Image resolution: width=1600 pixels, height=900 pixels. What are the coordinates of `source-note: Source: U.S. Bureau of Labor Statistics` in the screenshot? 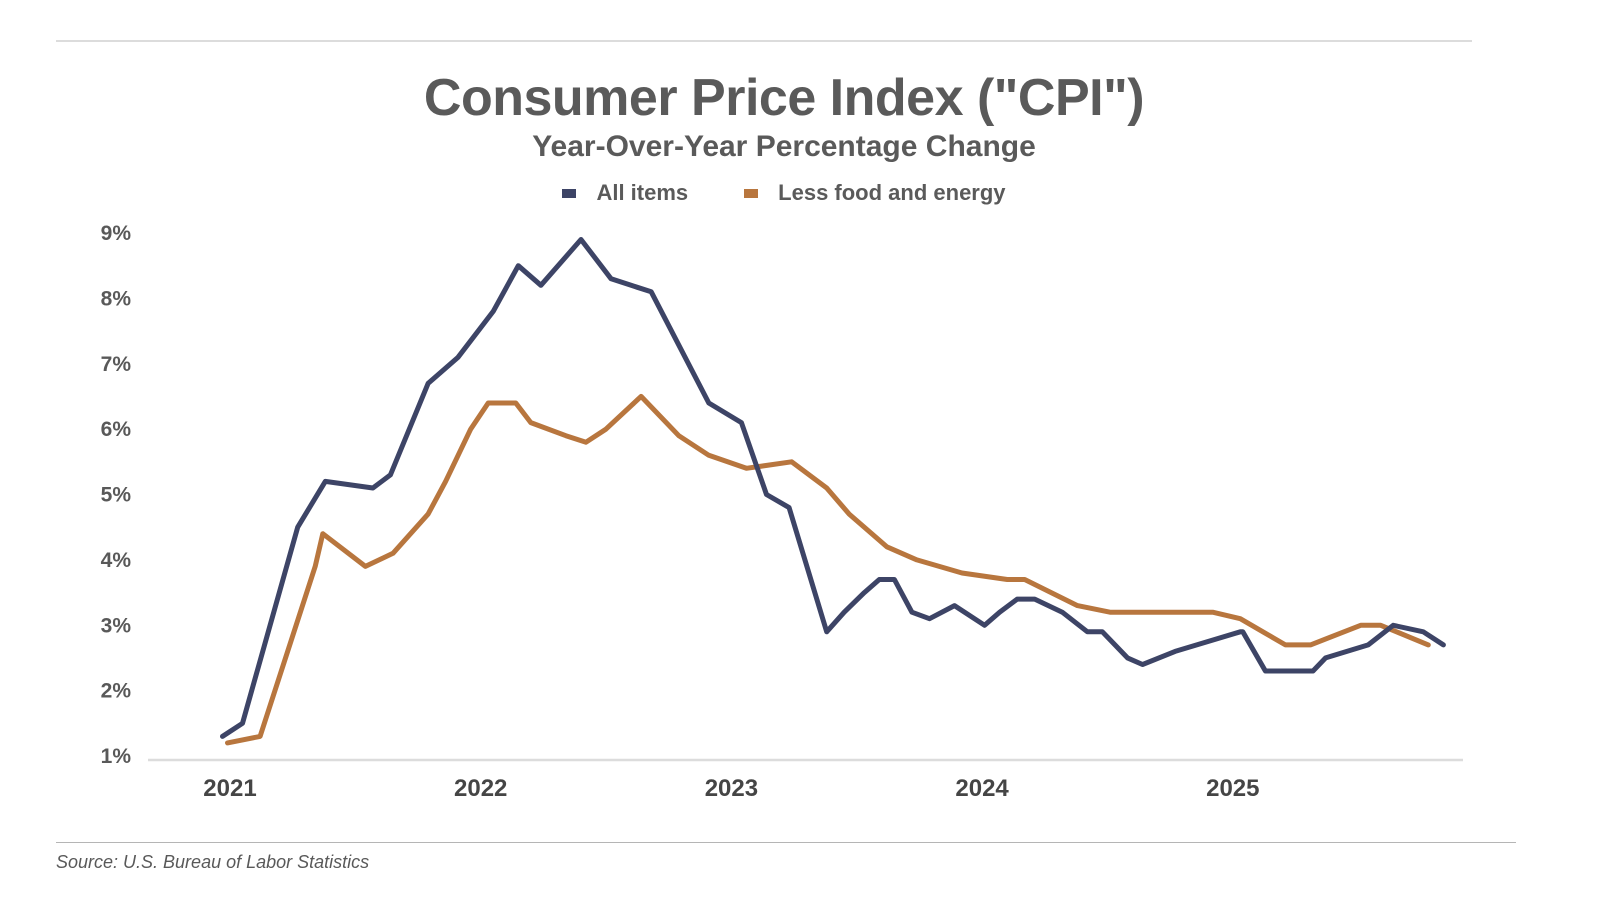 It's located at (213, 862).